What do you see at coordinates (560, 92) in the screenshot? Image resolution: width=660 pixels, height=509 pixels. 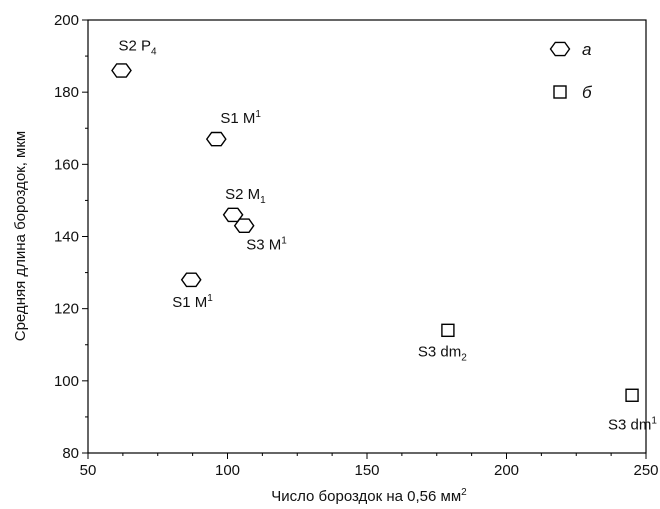 I see `legend-square-marker` at bounding box center [560, 92].